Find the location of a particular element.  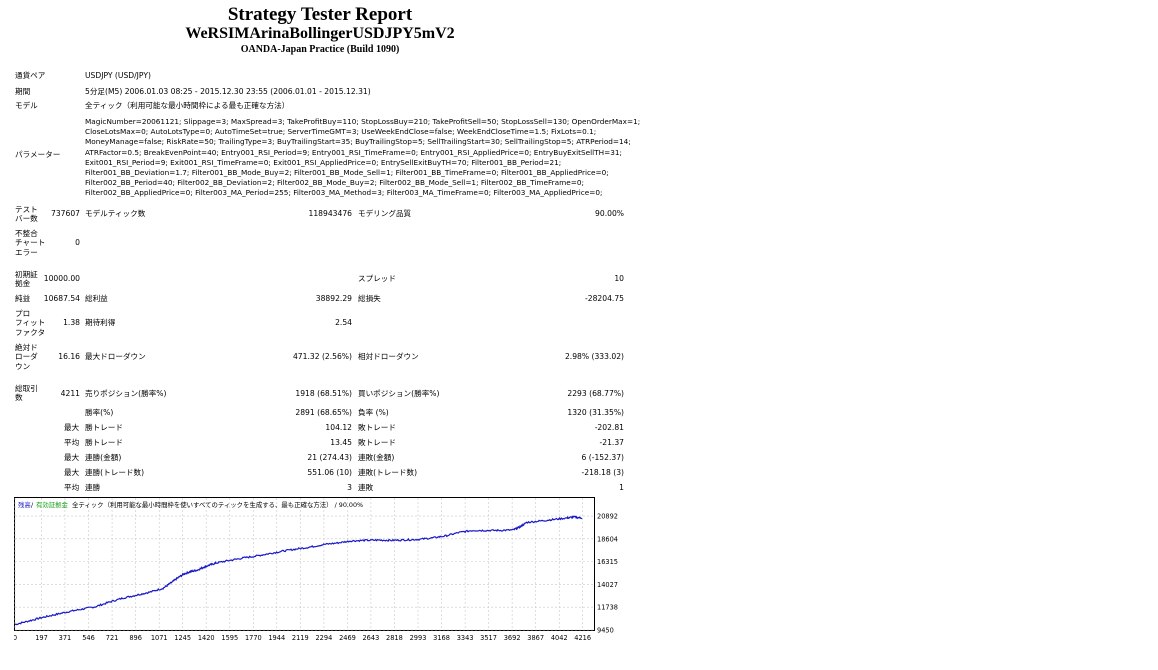

symbol-value: USDJPY (USD/JPY) is located at coordinates (118, 75).